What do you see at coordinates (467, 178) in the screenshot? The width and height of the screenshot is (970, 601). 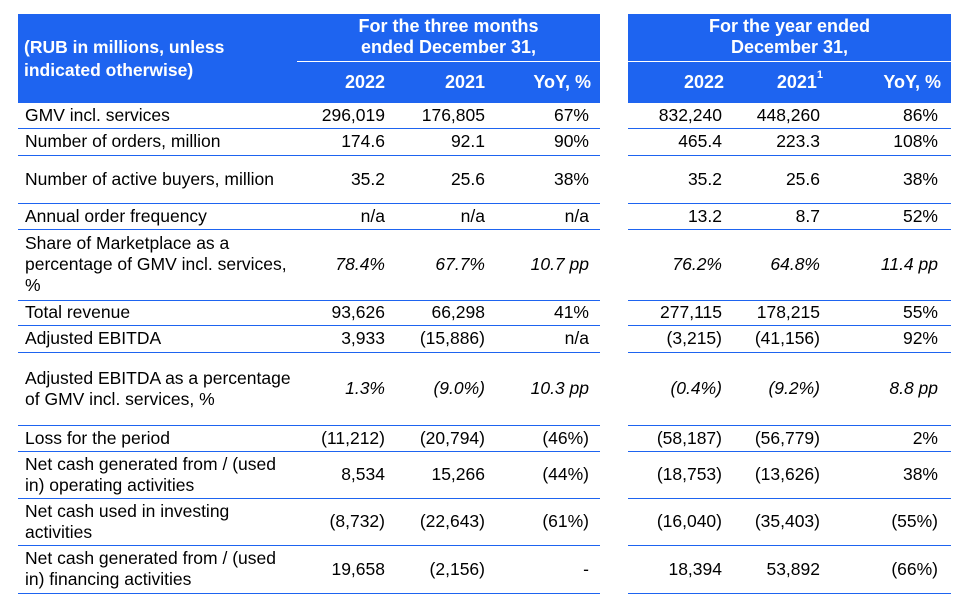 I see `q-2021-value: 25.6` at bounding box center [467, 178].